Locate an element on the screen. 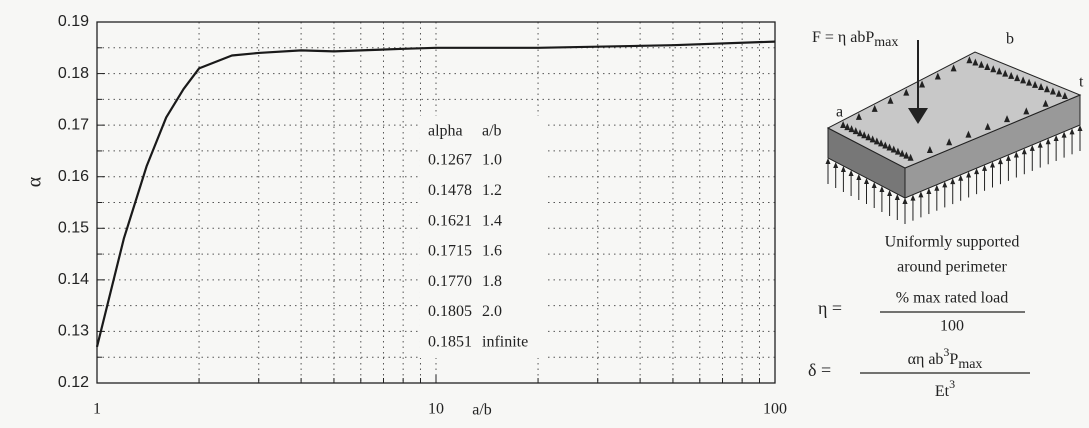 This screenshot has height=428, width=1089. y-axis-label: α is located at coordinates (35, 181).